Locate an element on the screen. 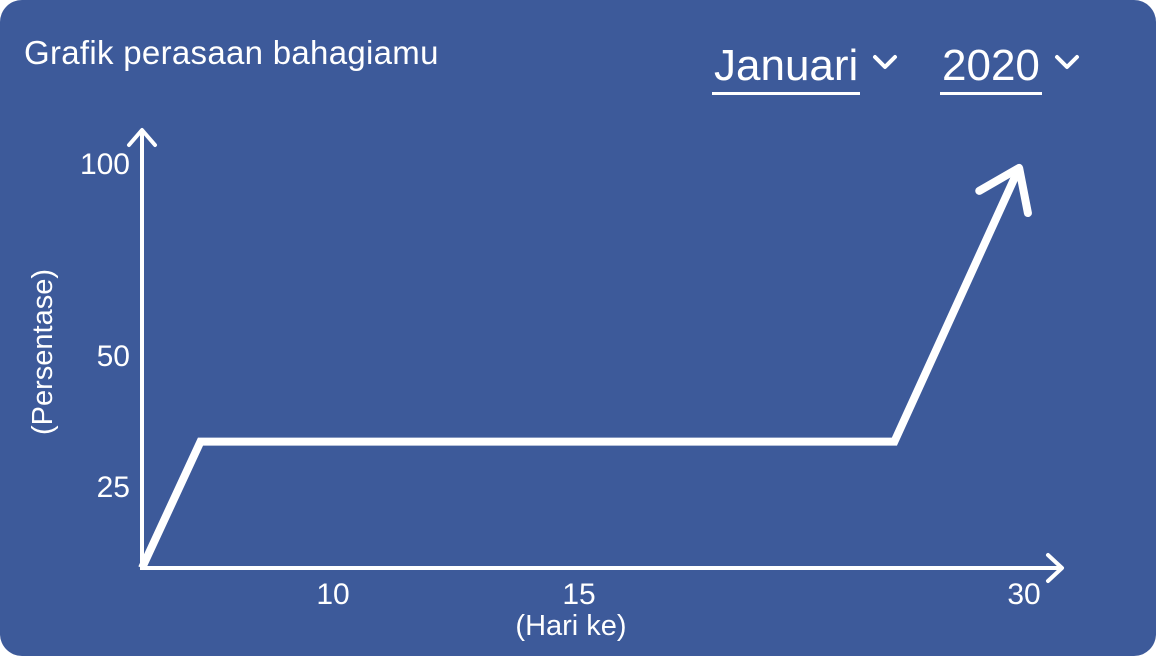 This screenshot has height=656, width=1156. month-value: Januari is located at coordinates (786, 67).